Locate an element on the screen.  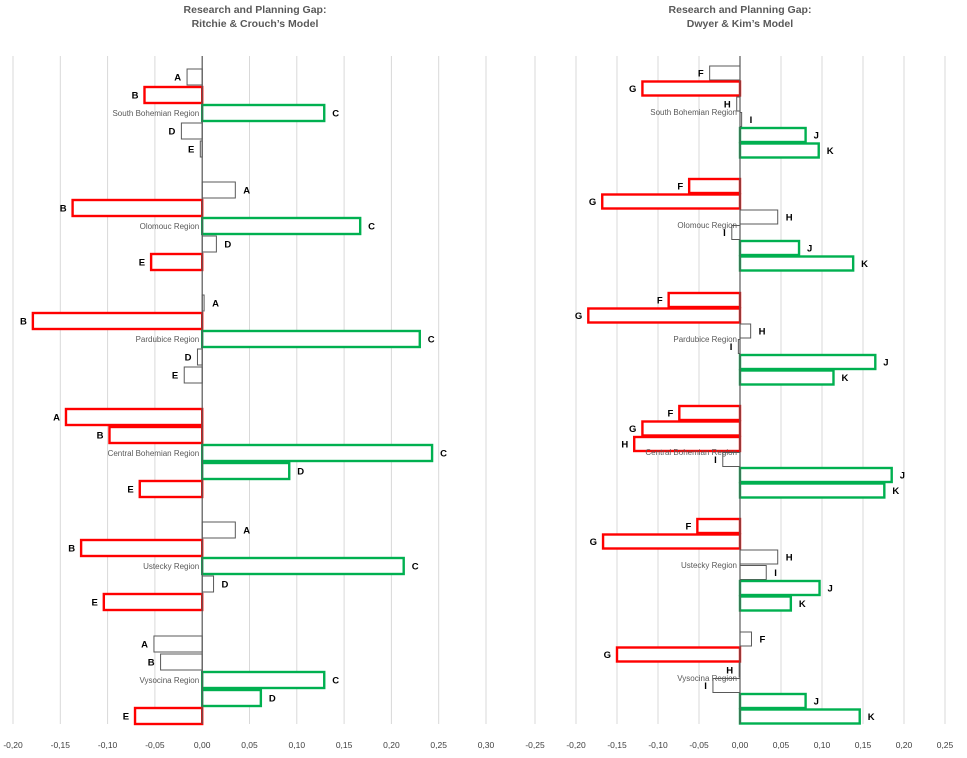
right-x-tick-label: -0,20 is located at coordinates (576, 745).